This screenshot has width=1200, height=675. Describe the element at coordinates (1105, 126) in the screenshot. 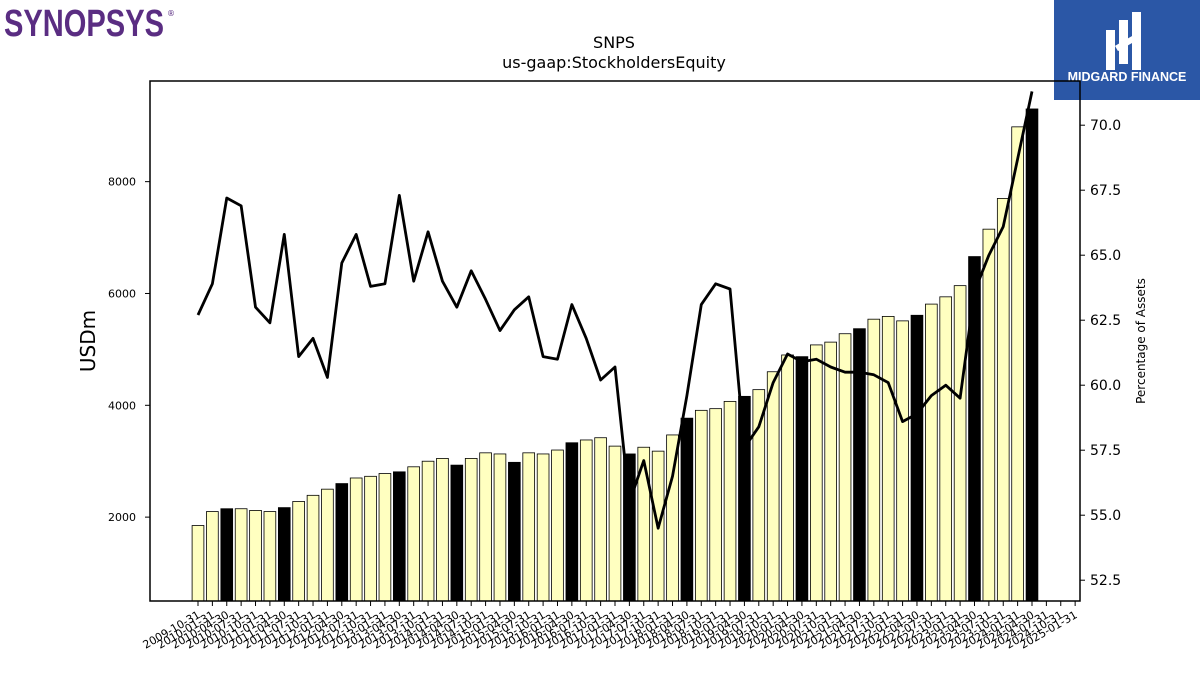

I see `y2-tick-label: 70.0` at that location.